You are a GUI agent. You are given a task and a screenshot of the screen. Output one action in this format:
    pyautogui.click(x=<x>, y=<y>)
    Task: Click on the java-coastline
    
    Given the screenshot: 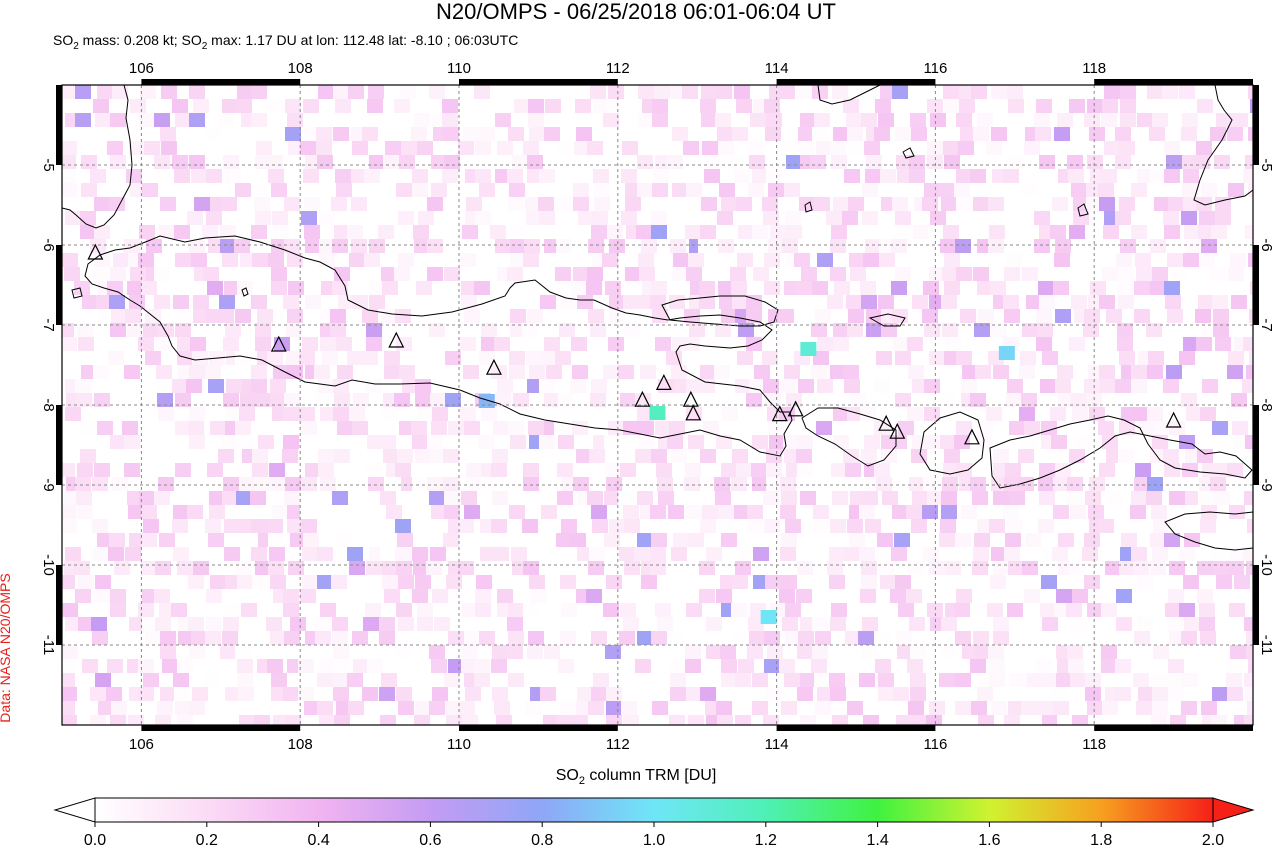 What is the action you would take?
    pyautogui.click(x=438, y=346)
    